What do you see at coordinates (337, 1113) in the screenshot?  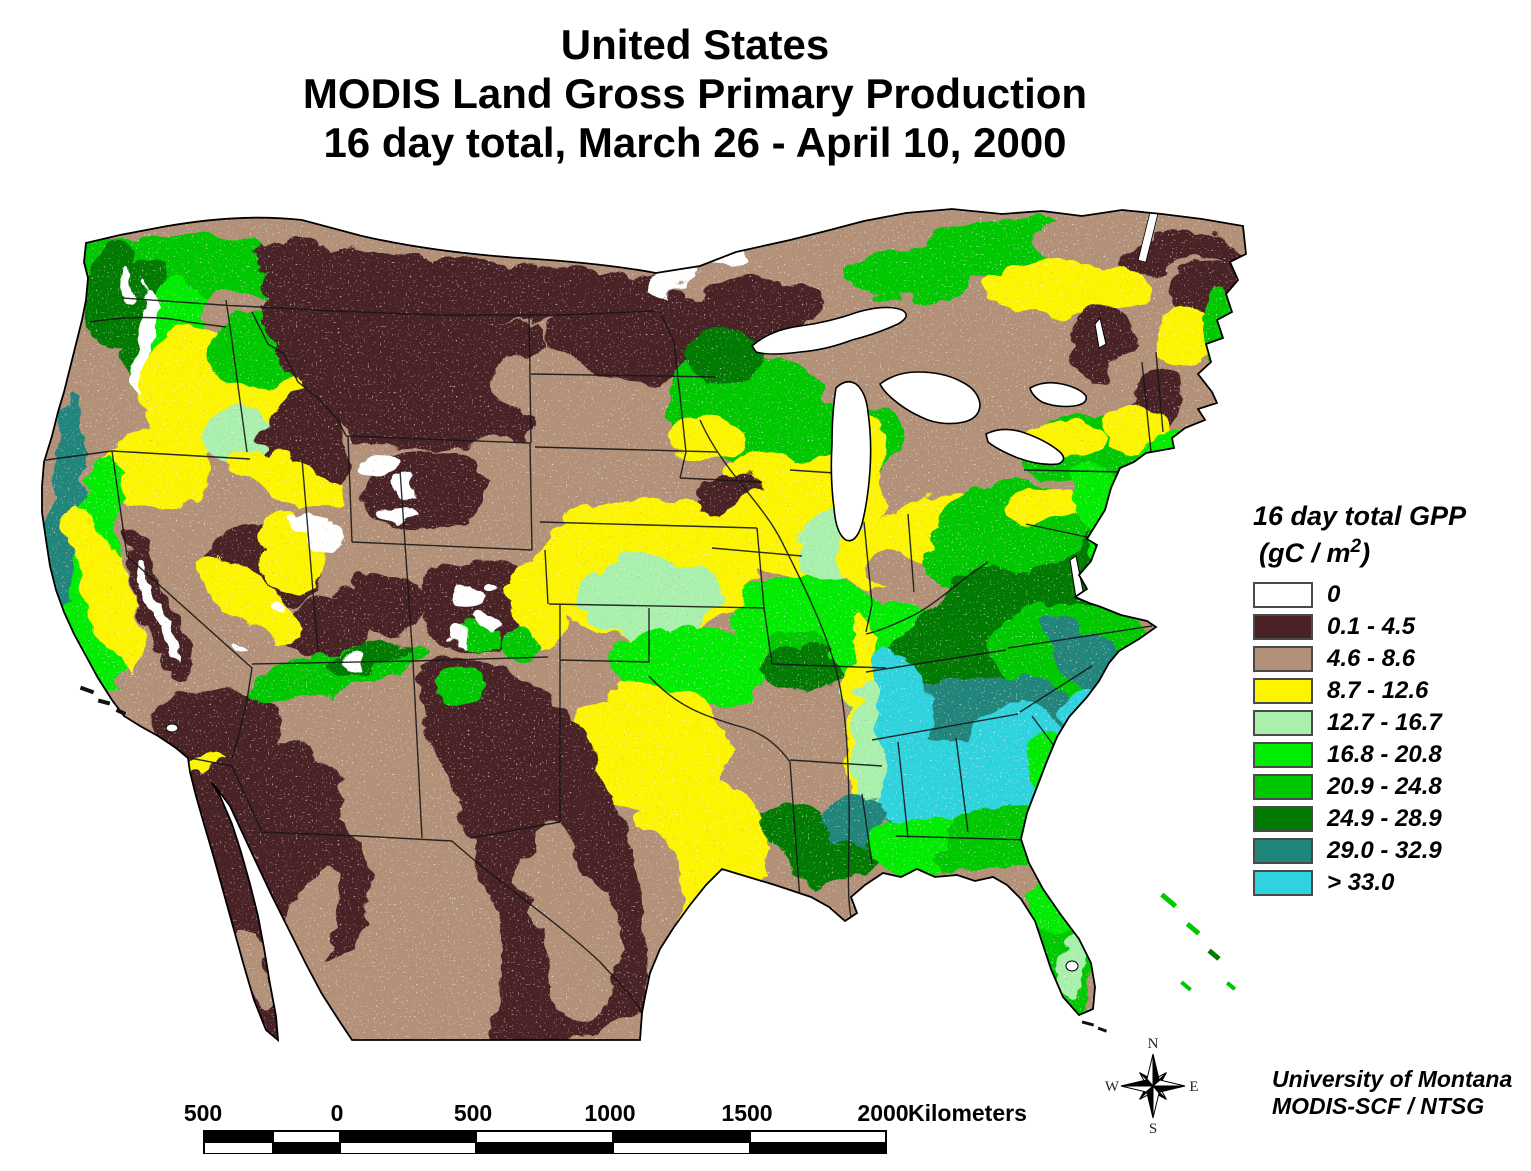 I see `scalebar-label: 0` at bounding box center [337, 1113].